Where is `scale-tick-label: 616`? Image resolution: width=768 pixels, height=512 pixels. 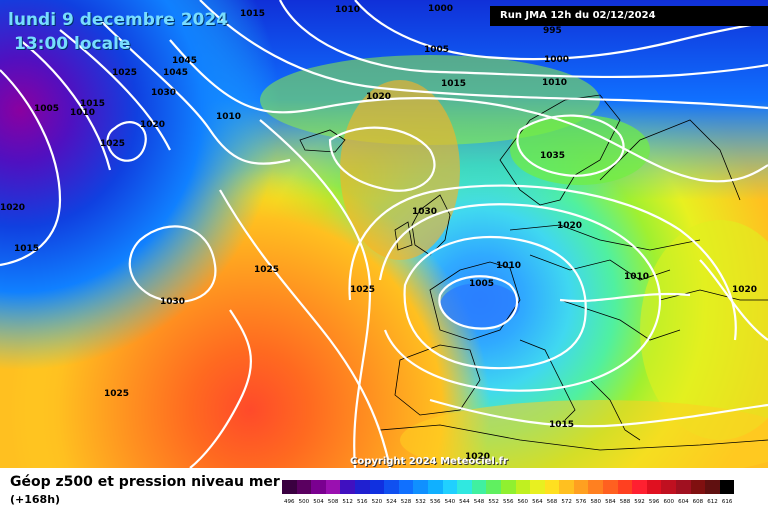
scale-tick-label: 616 is located at coordinates (727, 502).